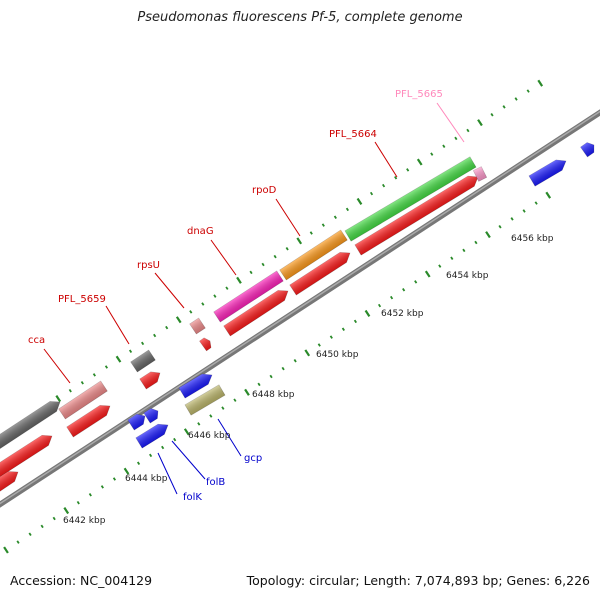 Image resolution: width=600 pixels, height=600 pixels. Describe the element at coordinates (148, 265) in the screenshot. I see `gene-label-rpsu: rpsU` at that location.